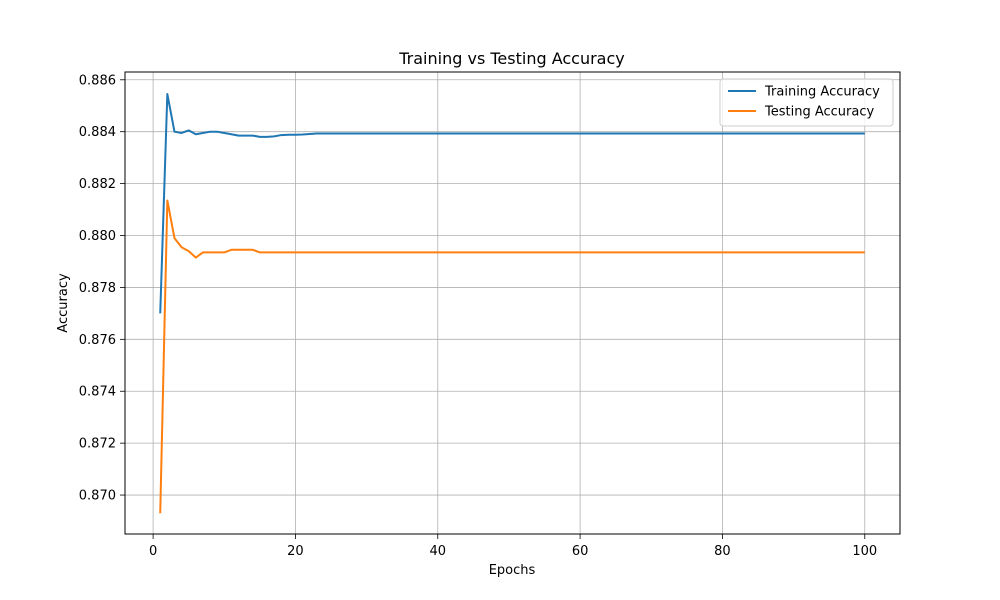 Image resolution: width=1000 pixels, height=600 pixels. I want to click on y-tick-label: 0.872, so click(97, 444).